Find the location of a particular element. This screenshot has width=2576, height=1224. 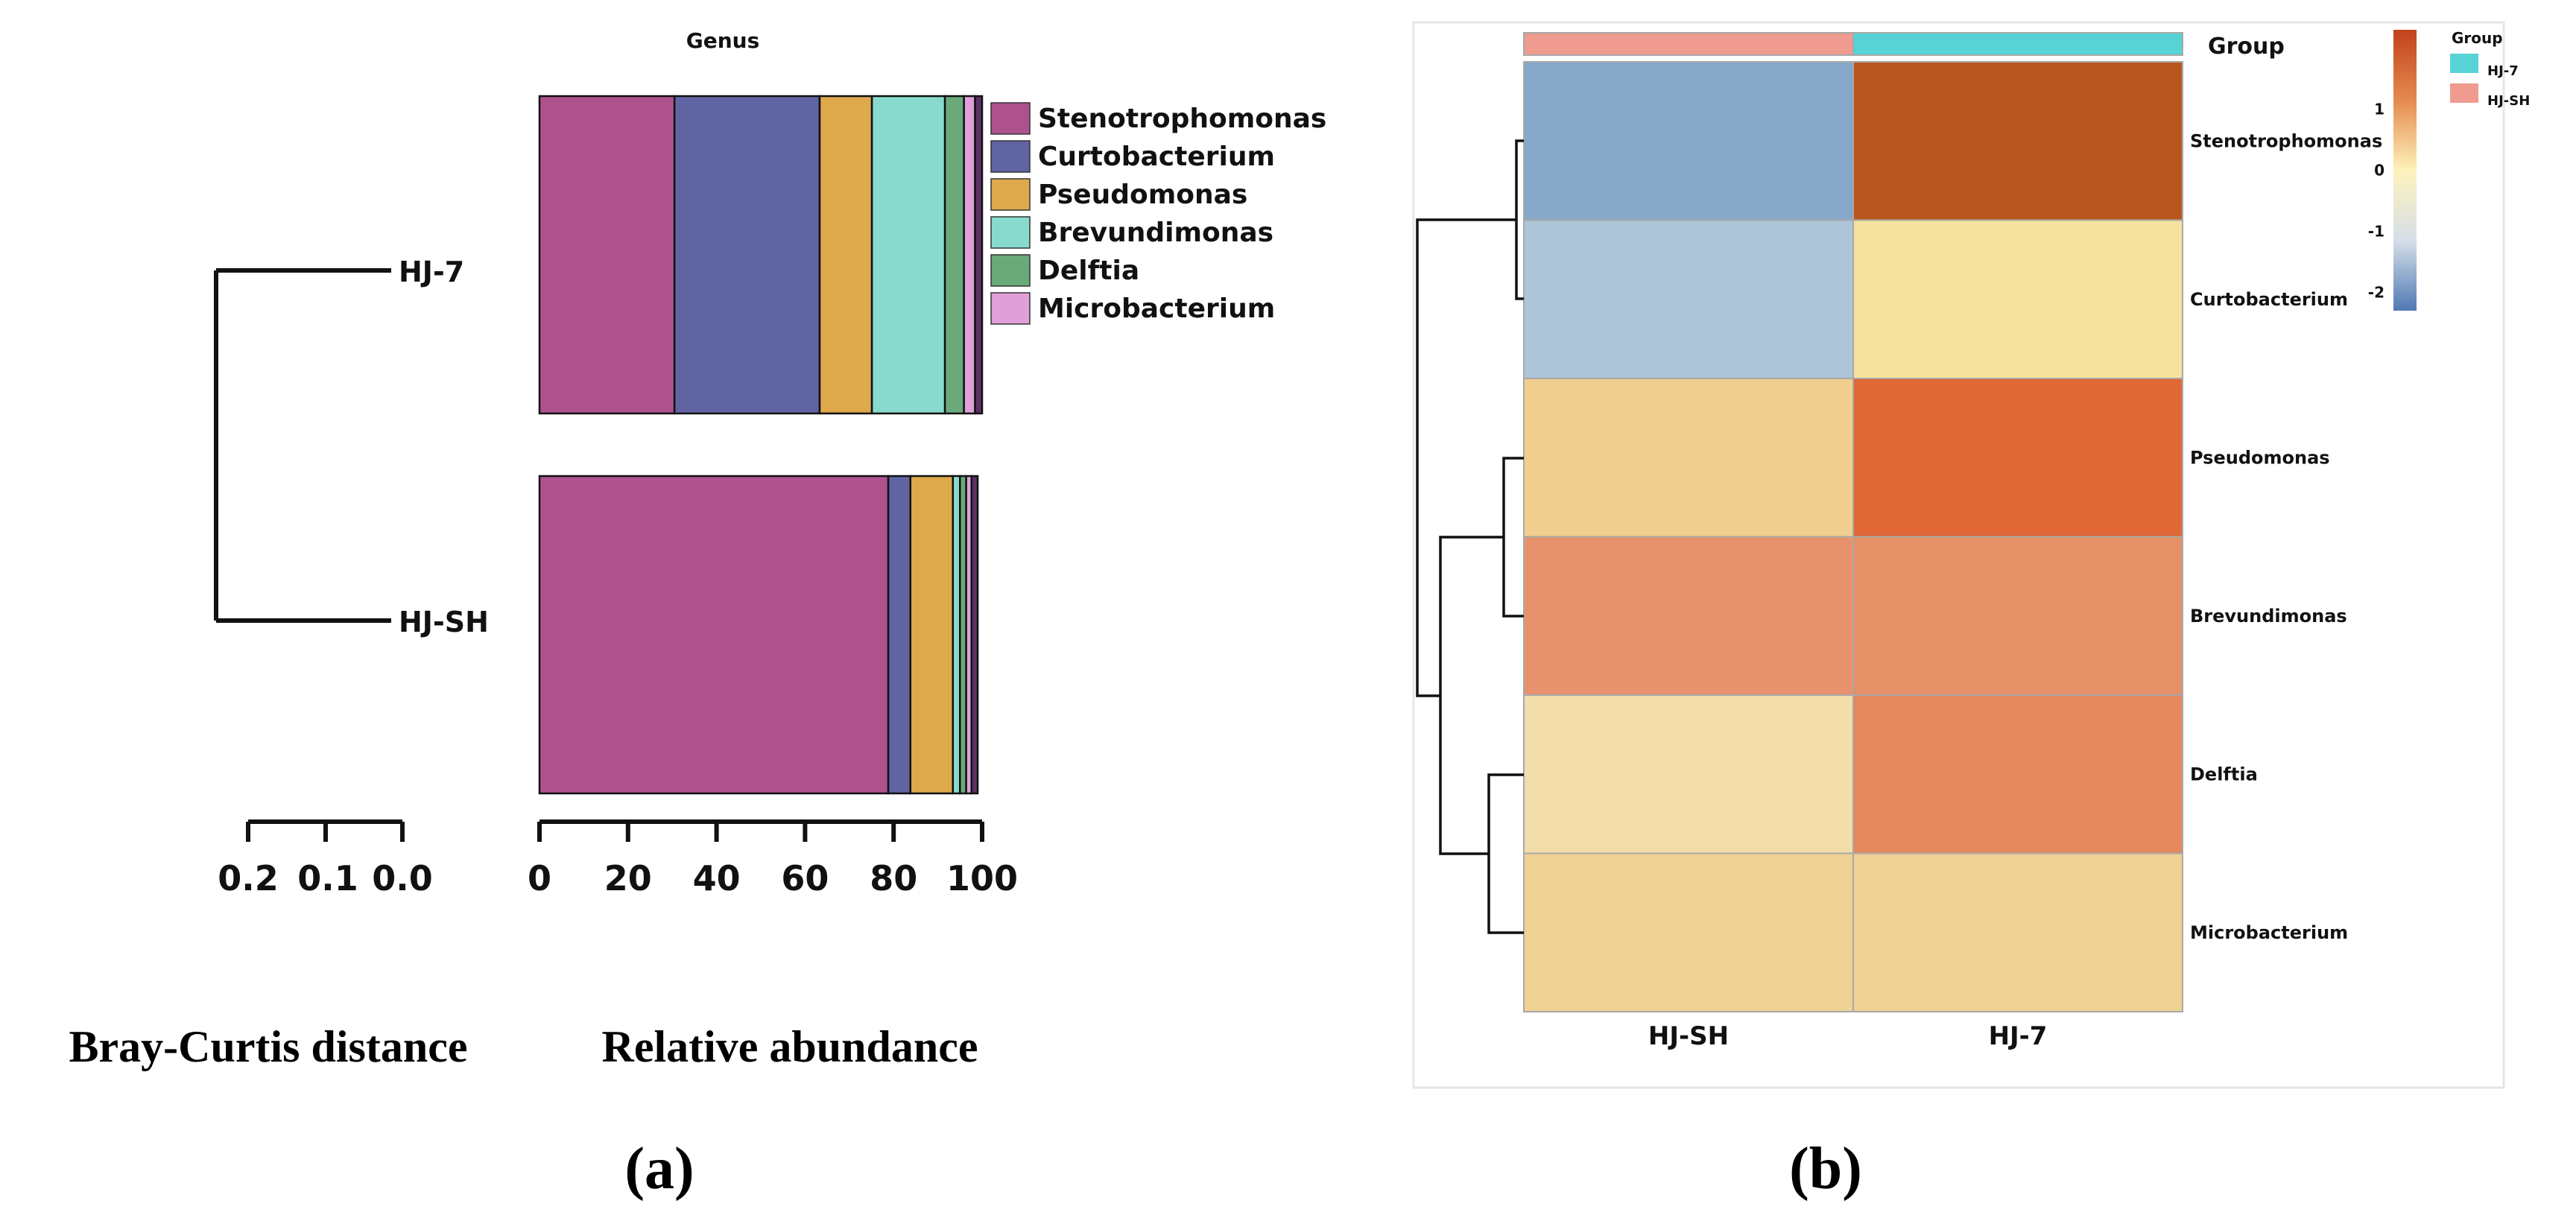

abundance-tick-label: 80 is located at coordinates (894, 878).